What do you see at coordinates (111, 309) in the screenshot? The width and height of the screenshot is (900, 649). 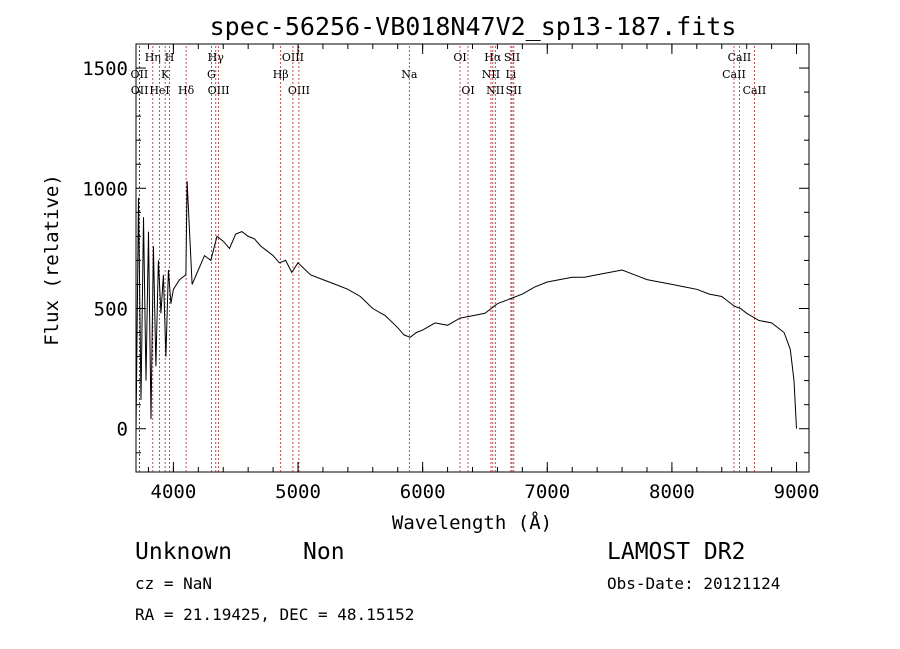 I see `y-tick-label: 500` at bounding box center [111, 309].